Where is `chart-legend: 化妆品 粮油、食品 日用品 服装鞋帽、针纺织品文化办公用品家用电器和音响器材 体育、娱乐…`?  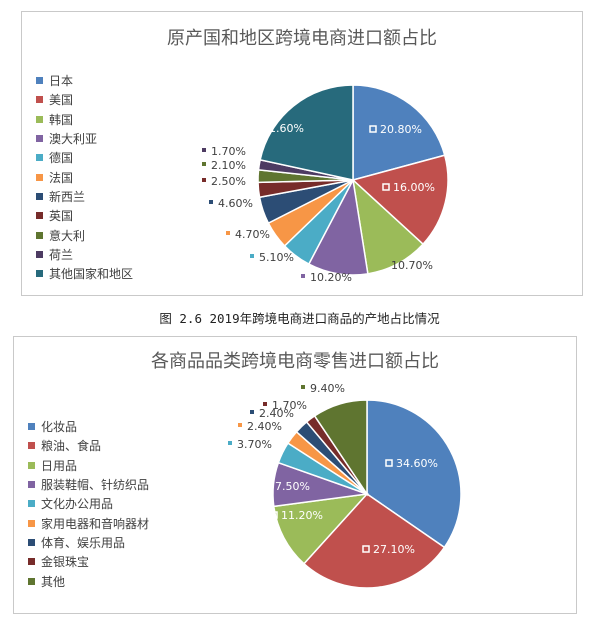 chart-legend: 化妆品 粮油、食品 日用品 服装鞋帽、针纺织品文化办公用品家用电器和音响器材 体育、娱乐… is located at coordinates (88, 504).